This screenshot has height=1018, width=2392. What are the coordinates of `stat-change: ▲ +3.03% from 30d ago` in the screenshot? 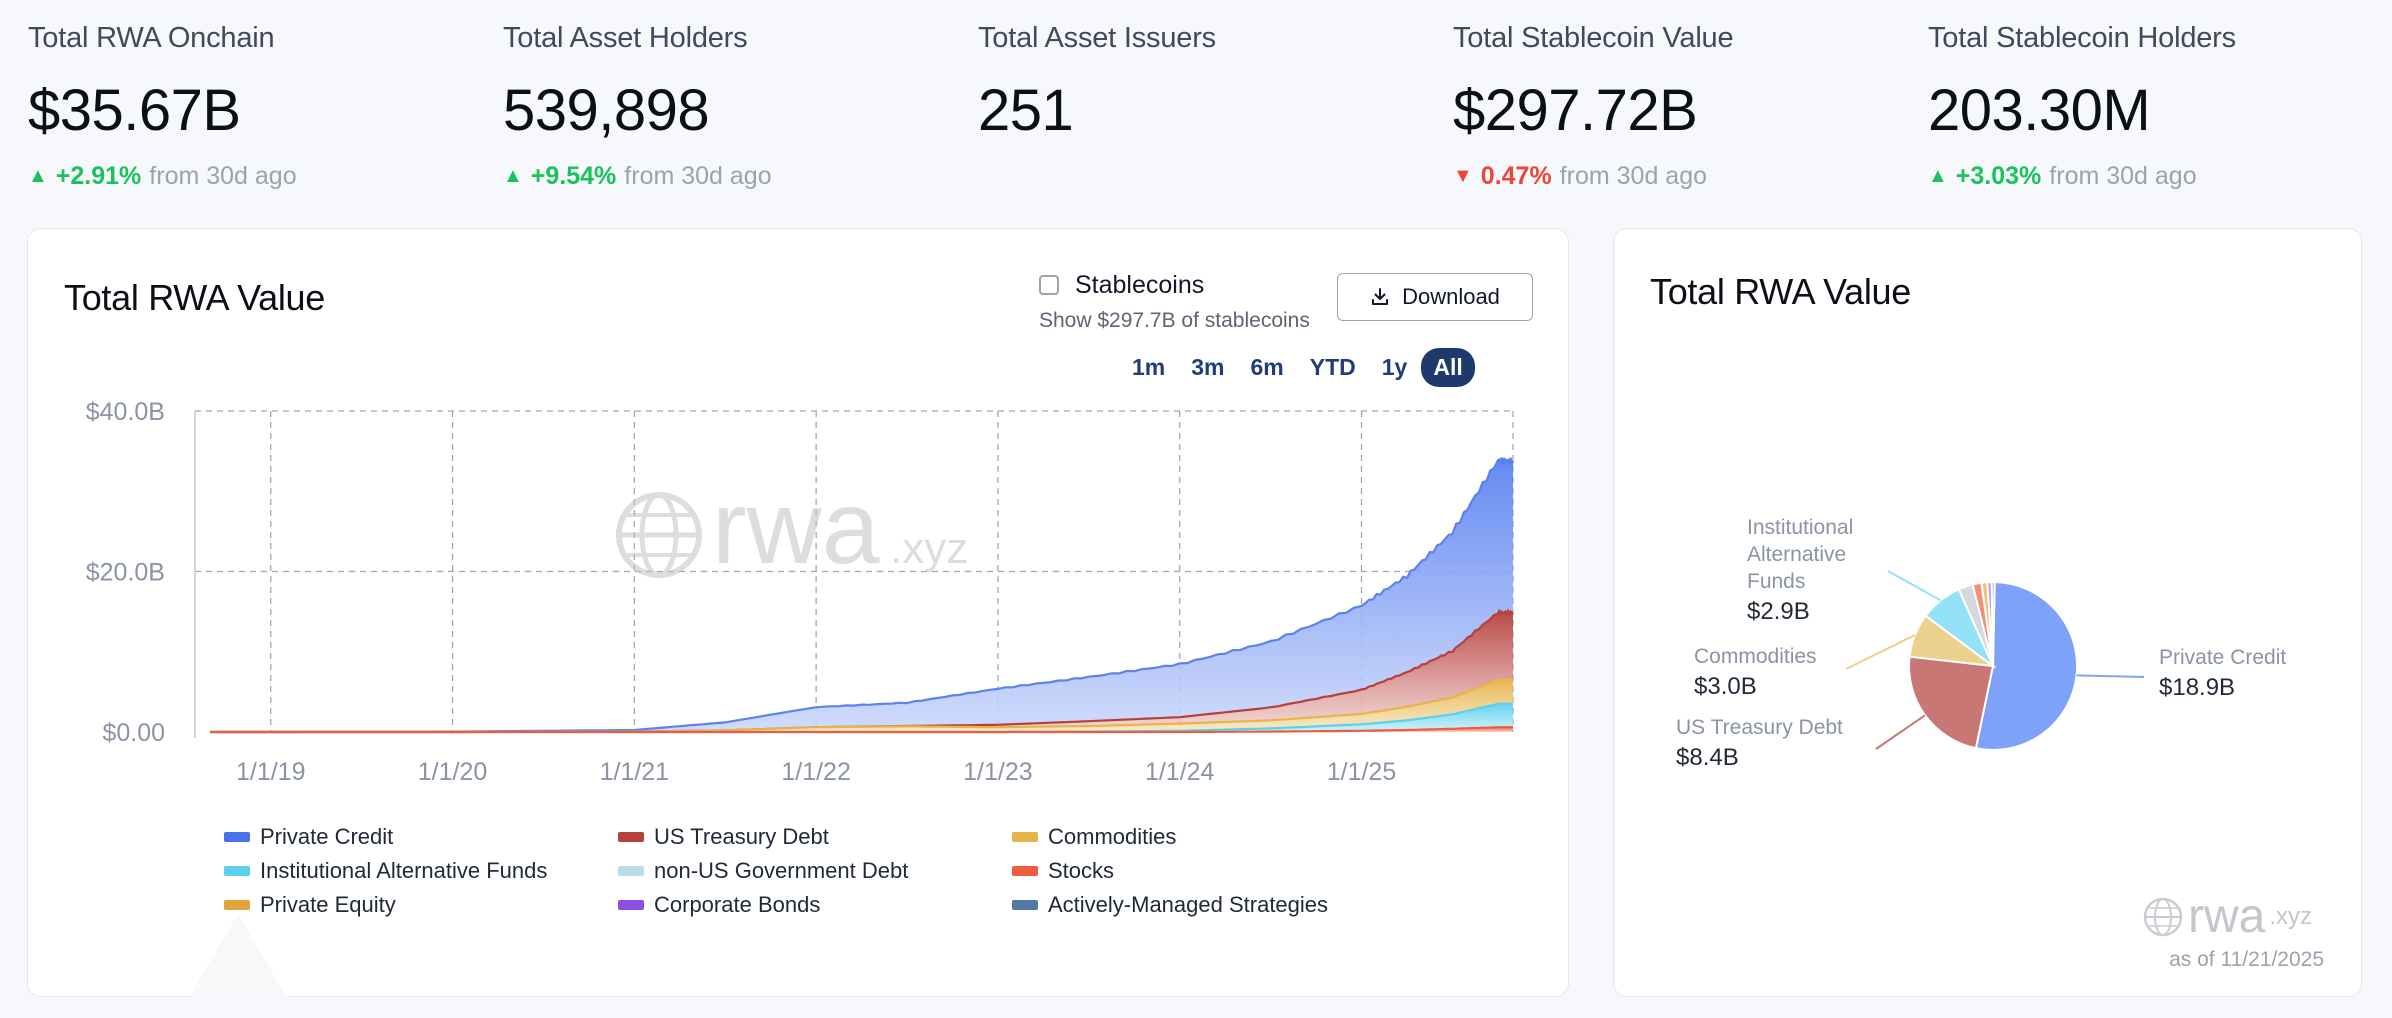 It's located at (2148, 176).